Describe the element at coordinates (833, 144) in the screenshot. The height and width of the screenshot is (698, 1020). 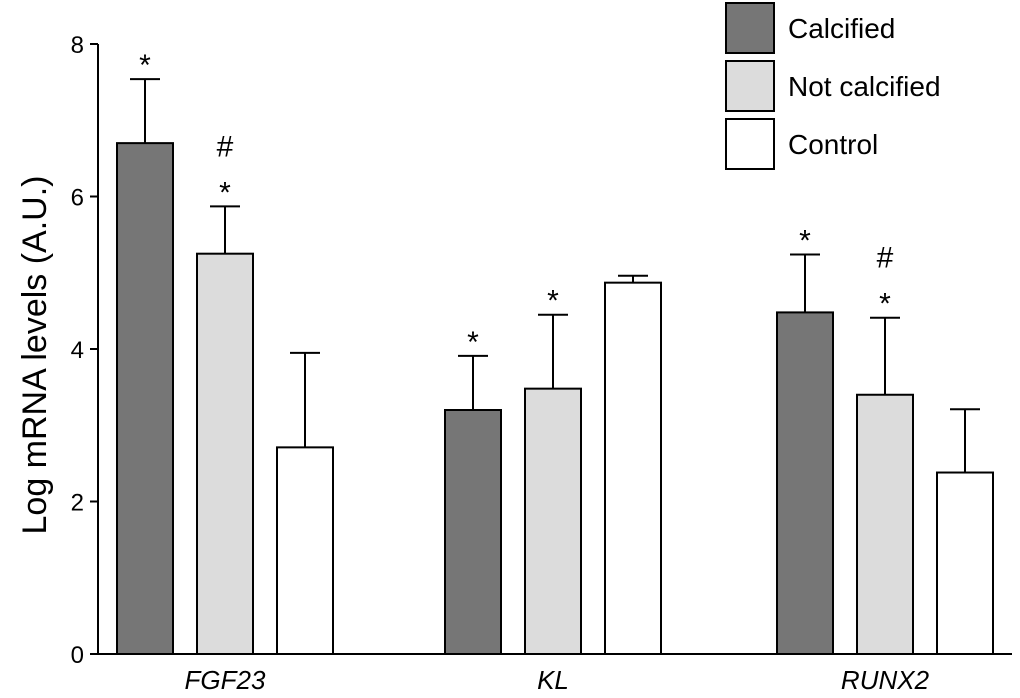
I see `legend-label: Control` at that location.